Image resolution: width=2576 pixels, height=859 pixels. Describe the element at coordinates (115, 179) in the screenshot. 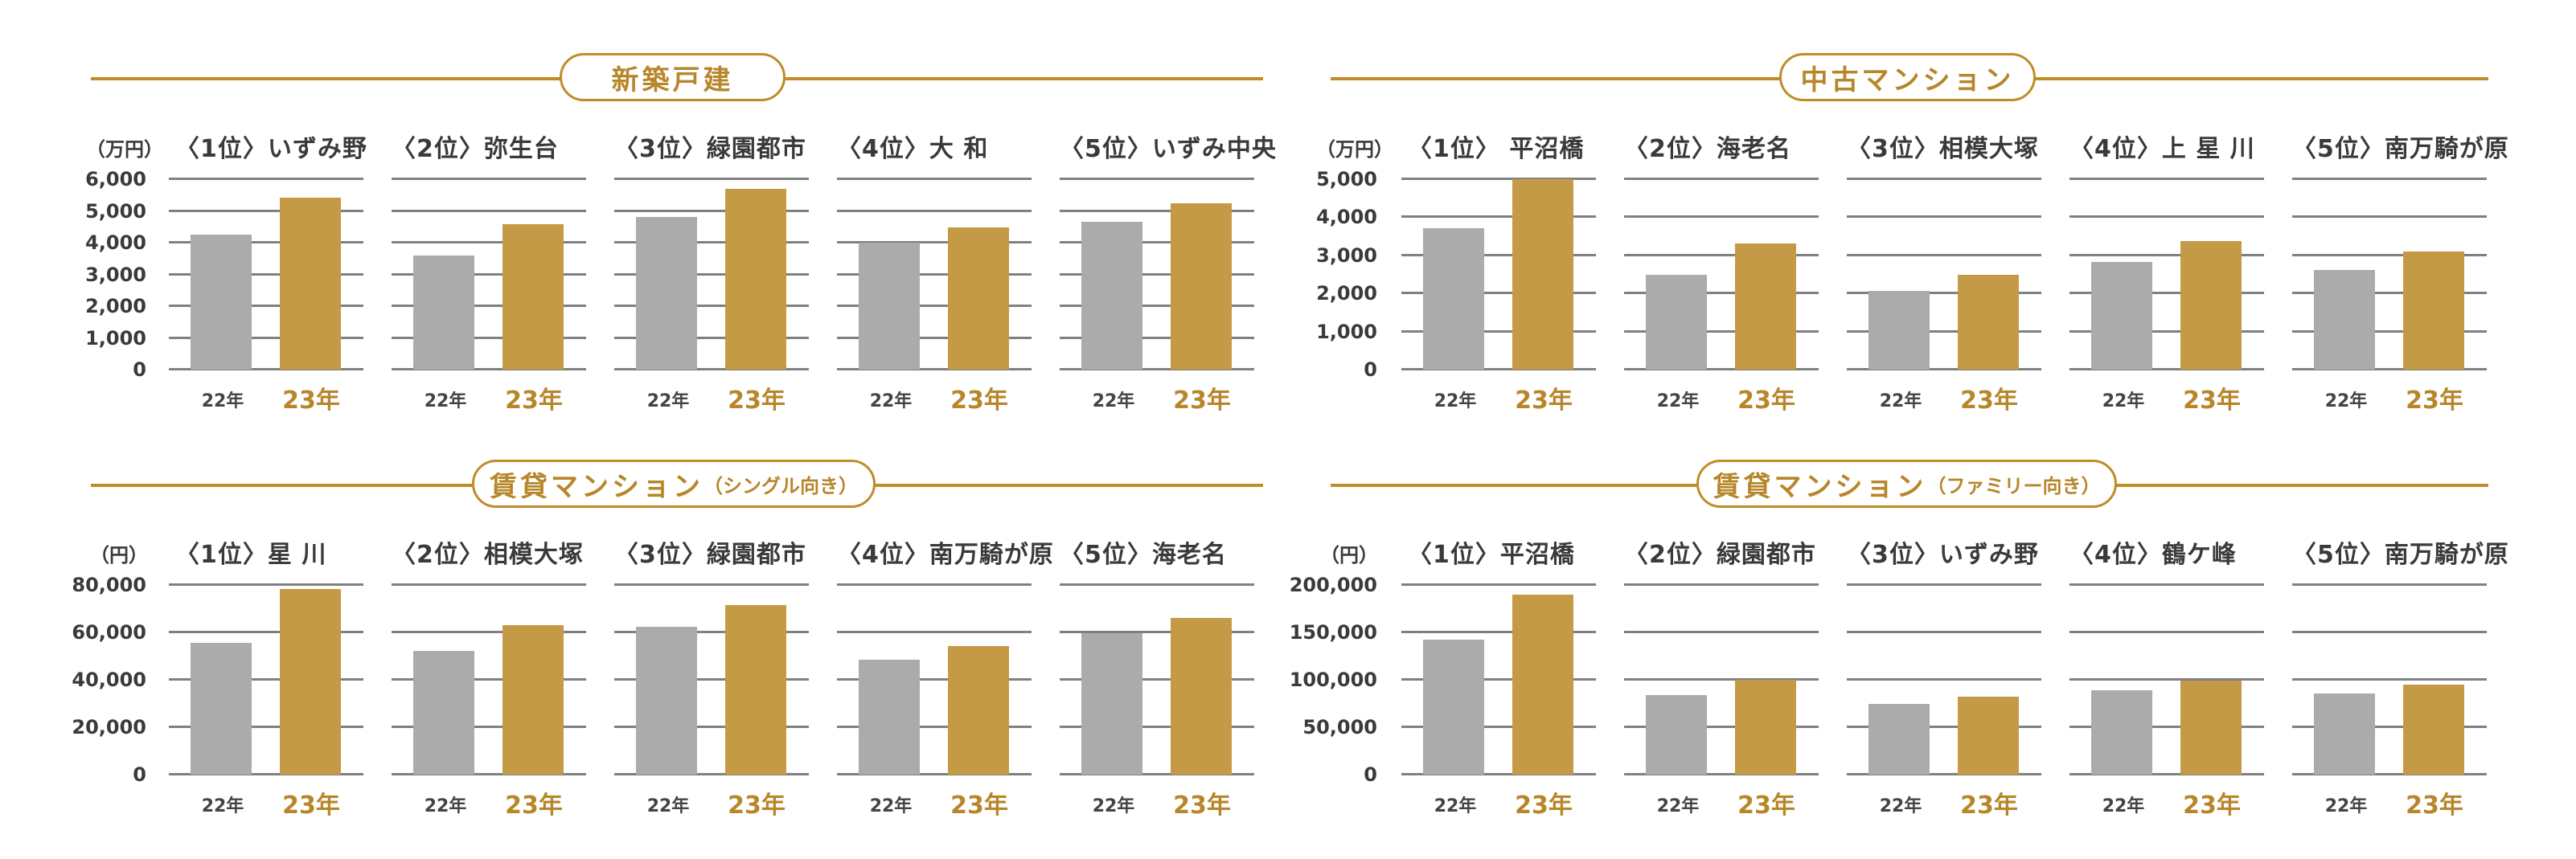

I see `y-axis-tick-label: 6,000` at that location.